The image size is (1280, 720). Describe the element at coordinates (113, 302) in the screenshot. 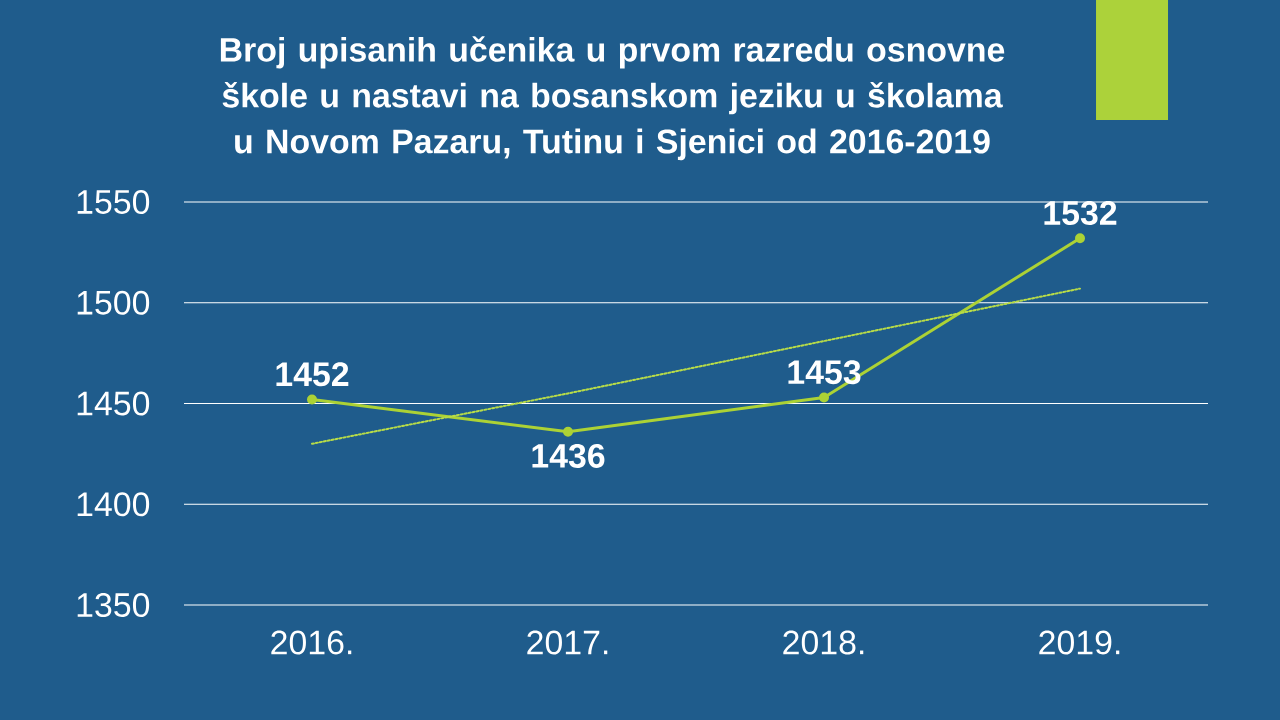

I see `y-tick-label: 1500` at that location.